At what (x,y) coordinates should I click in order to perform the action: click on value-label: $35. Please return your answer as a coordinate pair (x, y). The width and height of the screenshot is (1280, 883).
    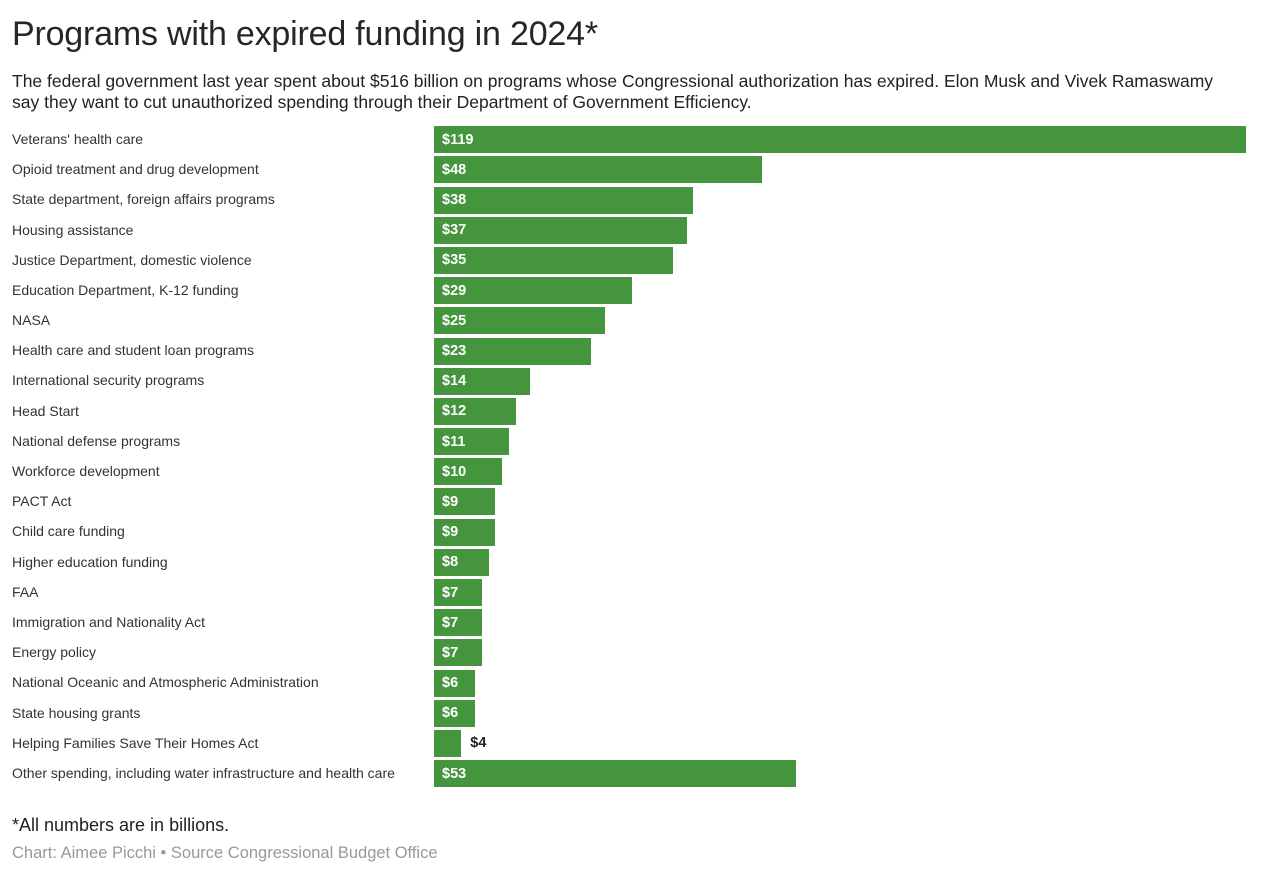
    Looking at the image, I should click on (454, 260).